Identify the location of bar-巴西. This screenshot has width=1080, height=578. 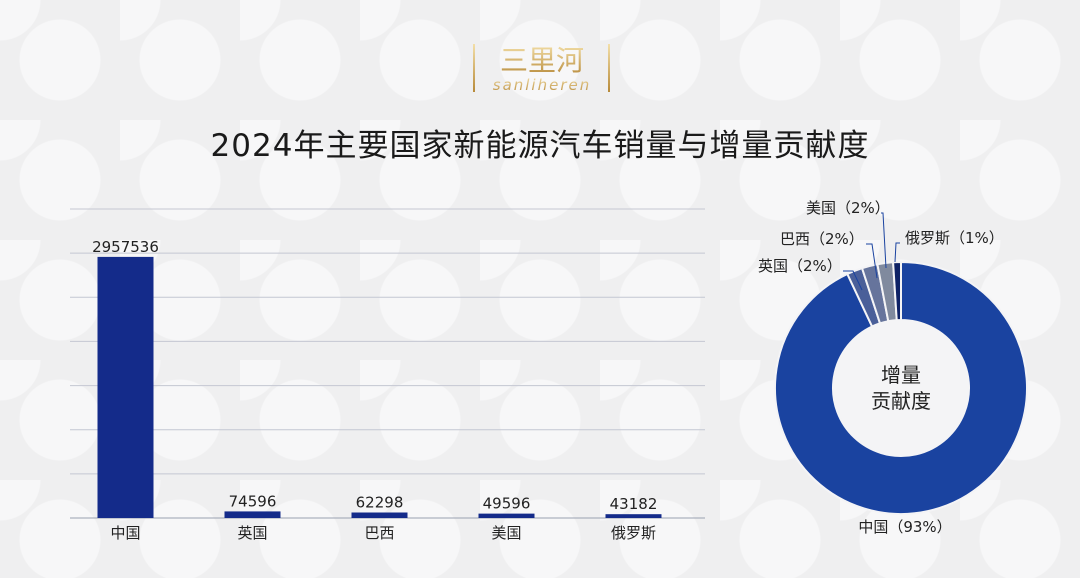
(379, 515).